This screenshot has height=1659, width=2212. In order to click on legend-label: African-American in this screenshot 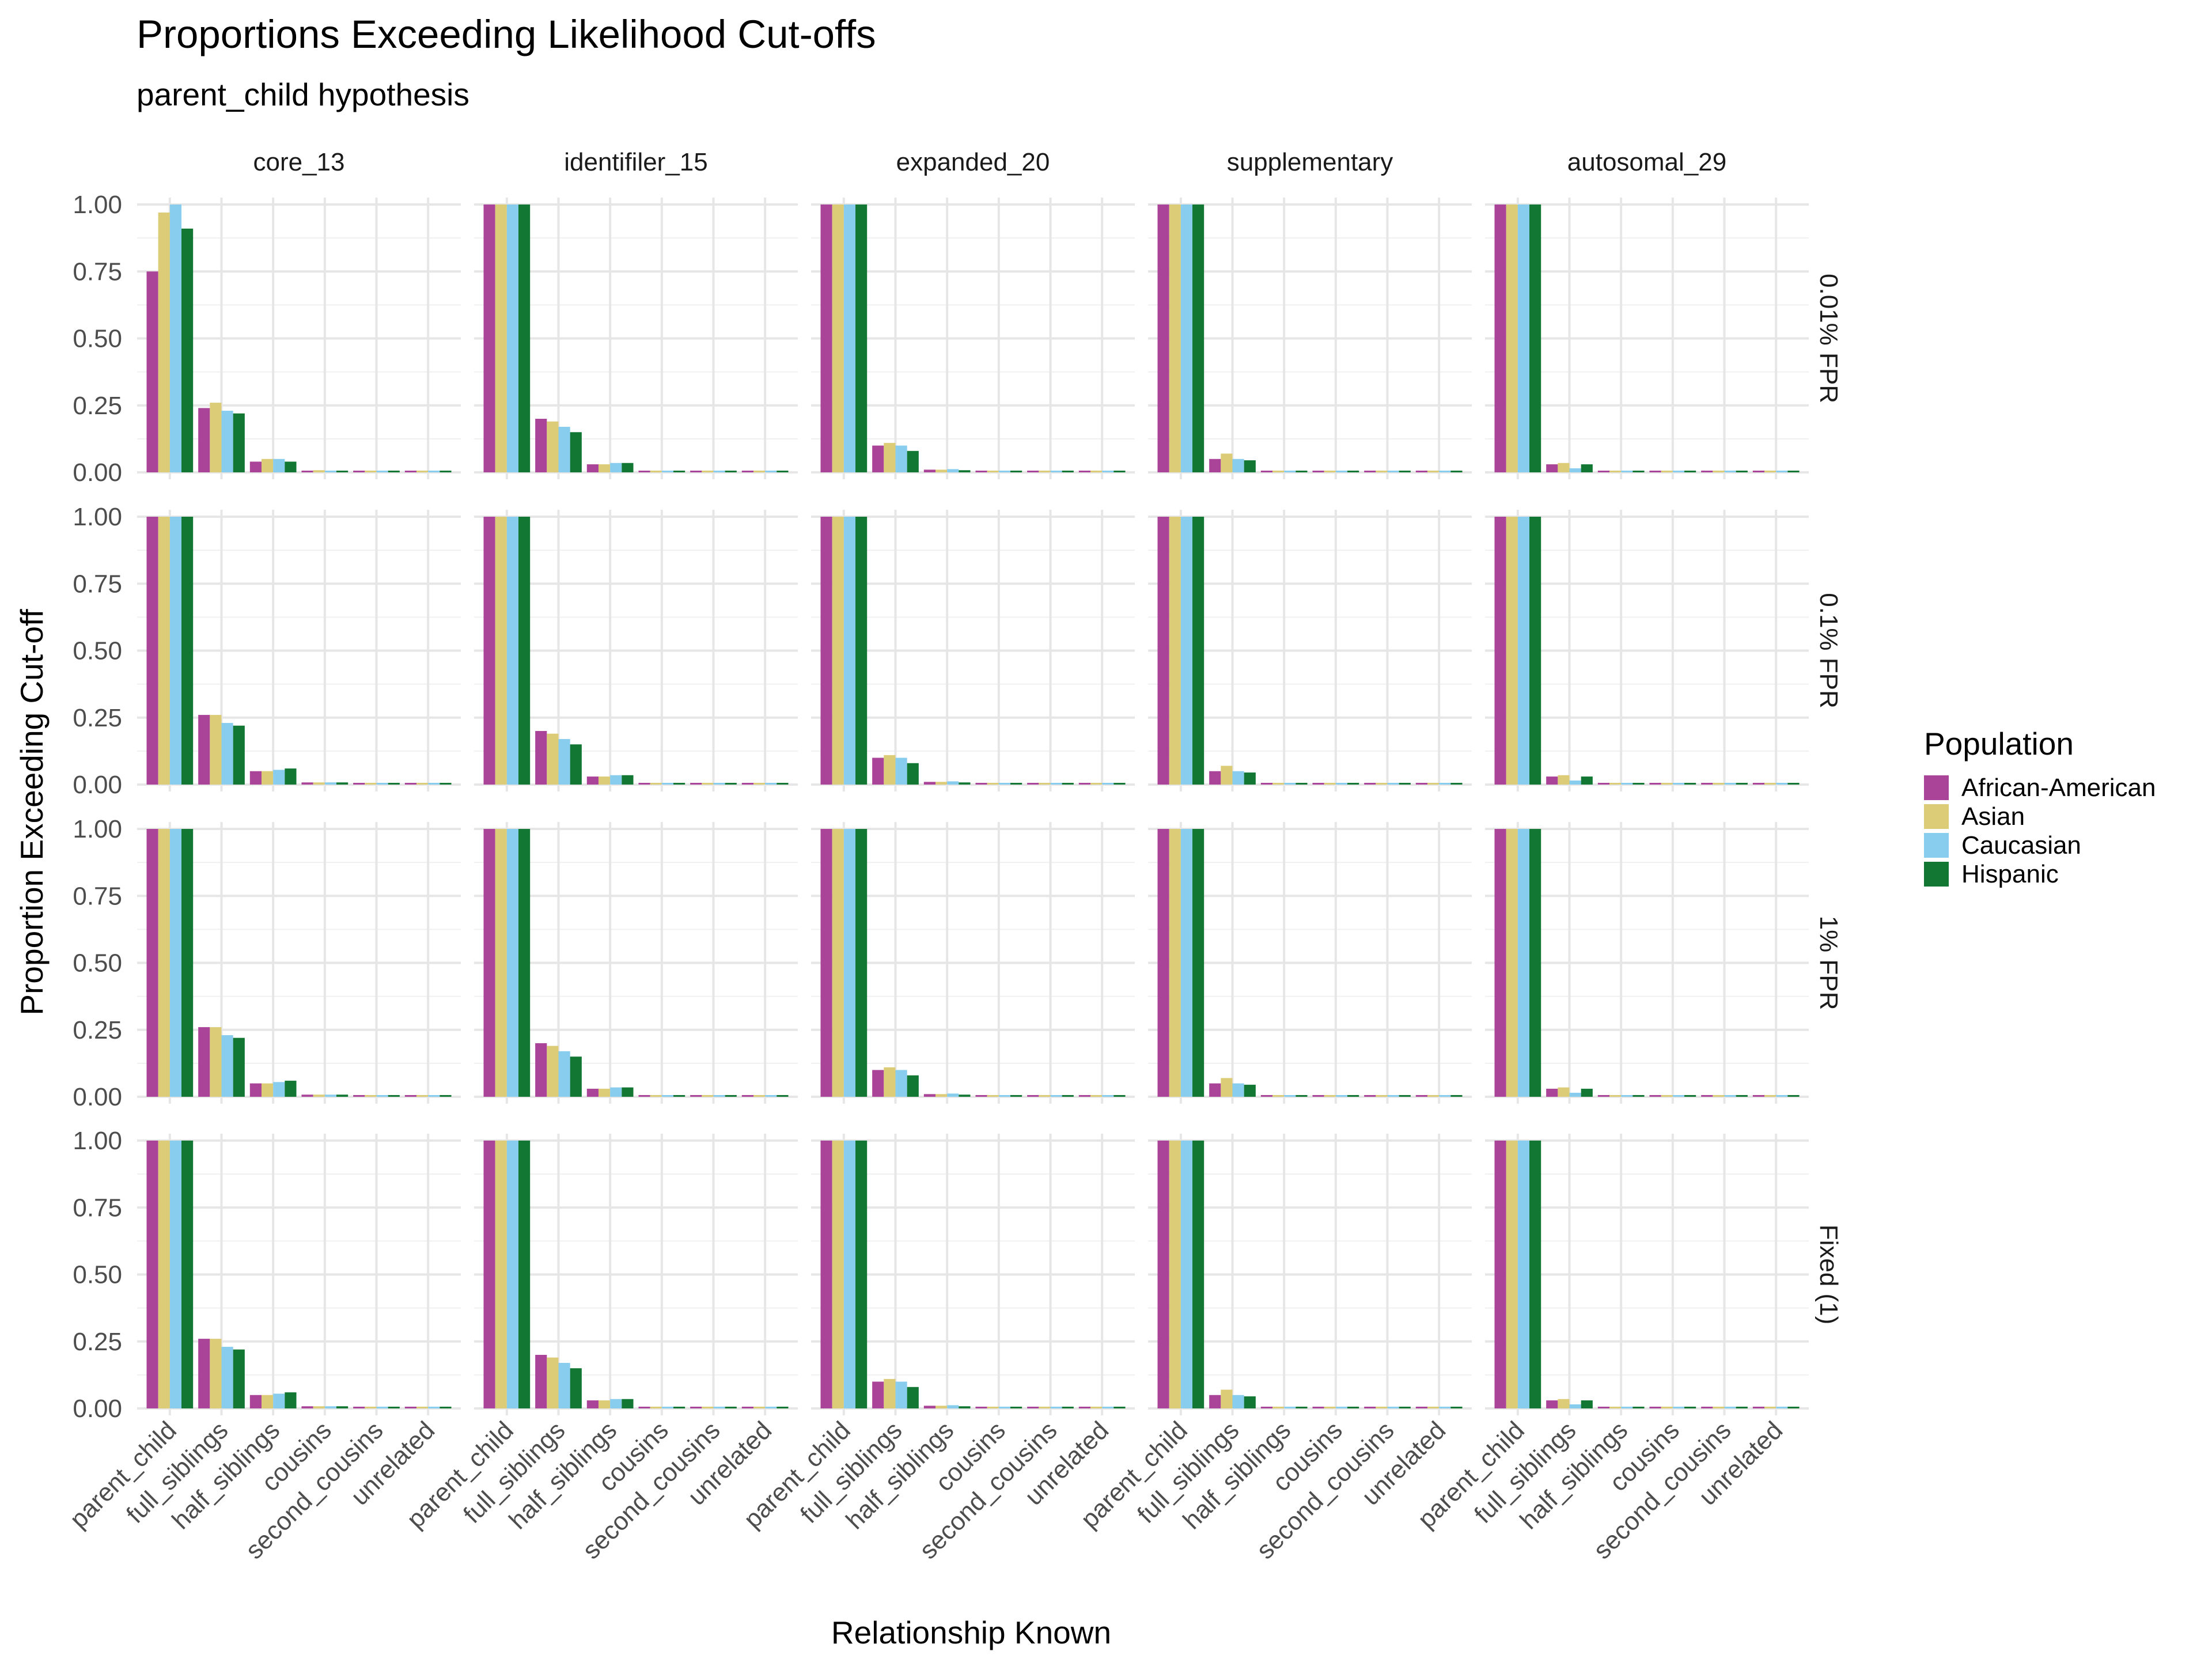, I will do `click(2058, 788)`.